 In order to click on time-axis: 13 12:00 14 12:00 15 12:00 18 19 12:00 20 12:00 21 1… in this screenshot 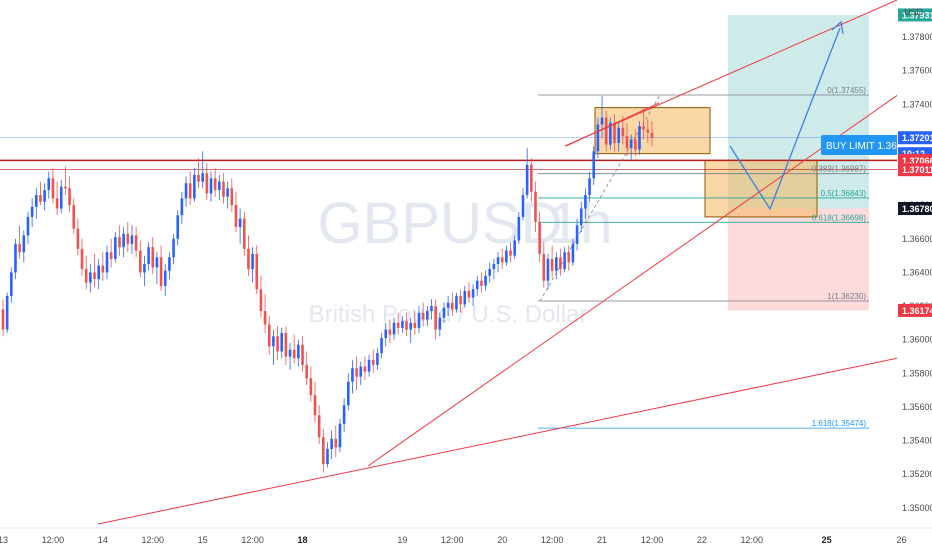, I will do `click(466, 538)`.